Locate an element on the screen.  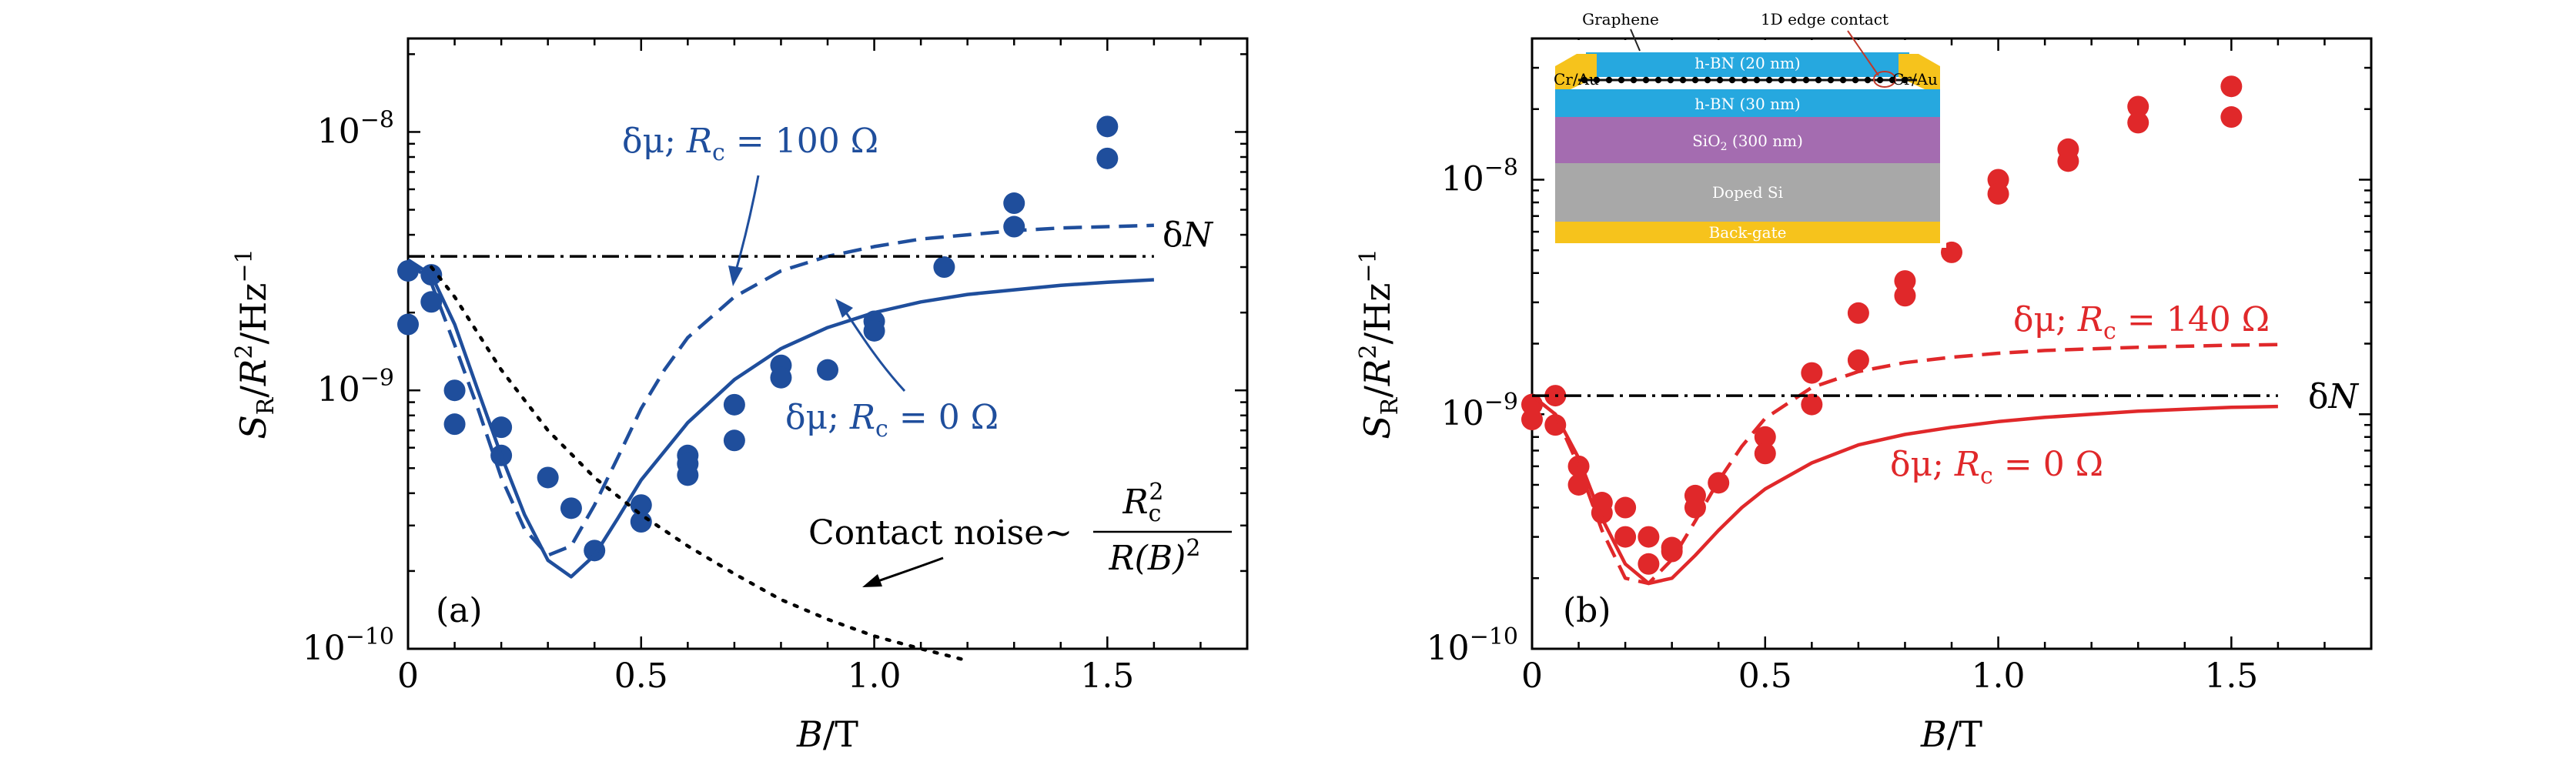
panel-b-x-tick-label: 0 is located at coordinates (1532, 676).